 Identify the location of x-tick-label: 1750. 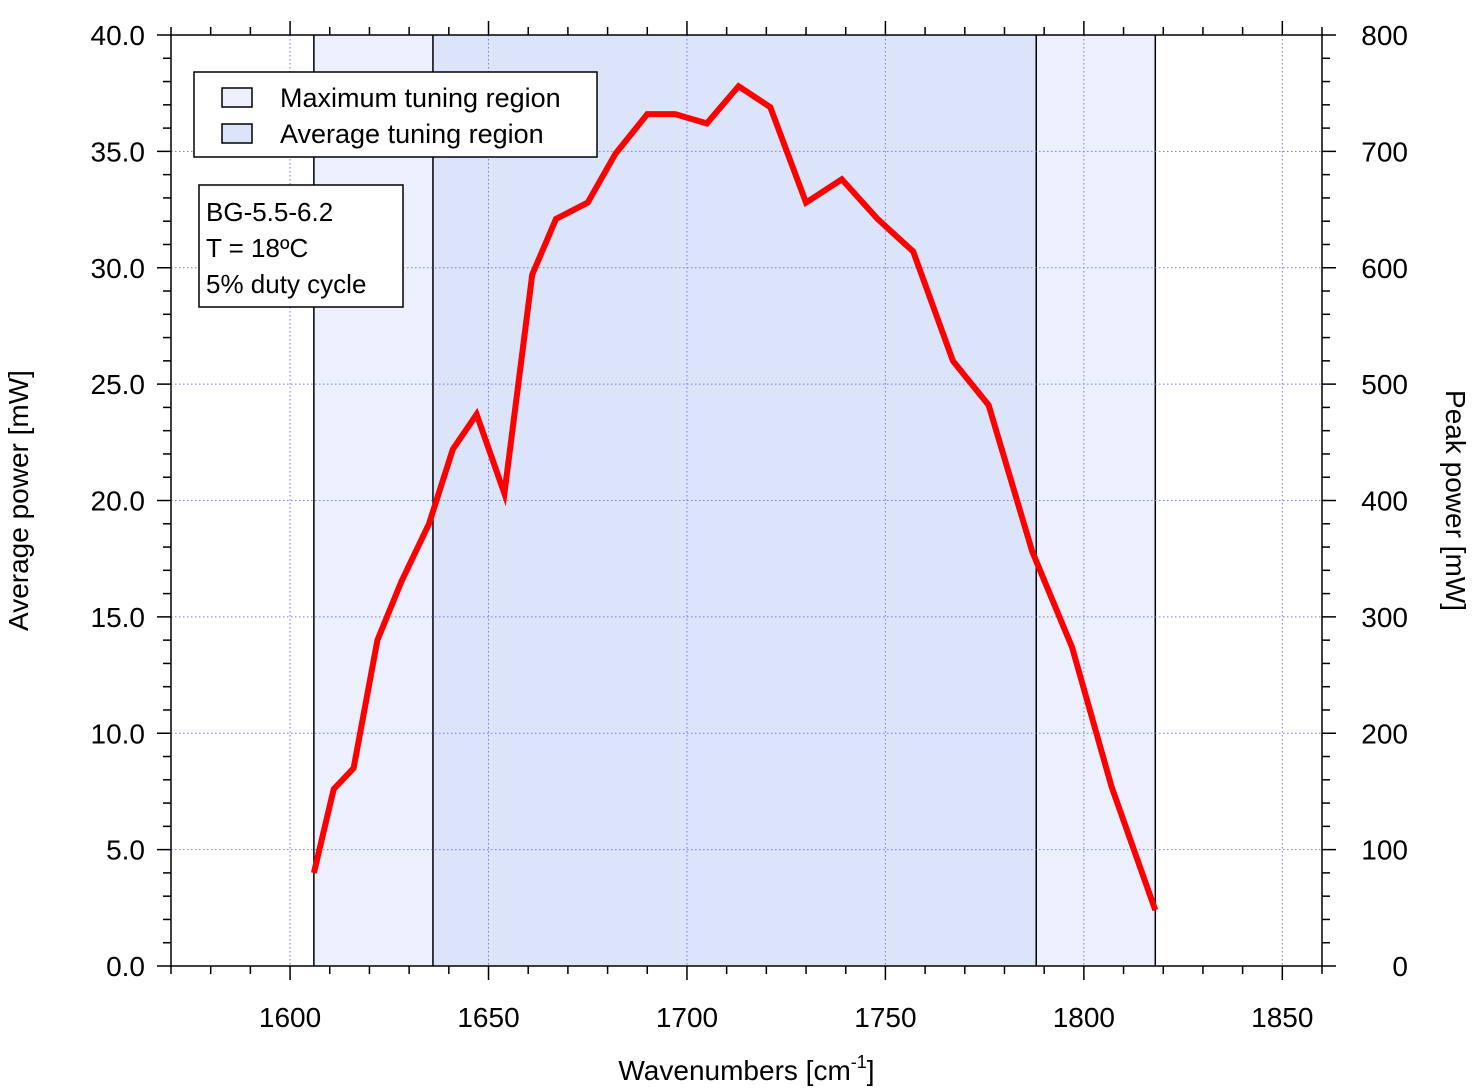
(885, 1017).